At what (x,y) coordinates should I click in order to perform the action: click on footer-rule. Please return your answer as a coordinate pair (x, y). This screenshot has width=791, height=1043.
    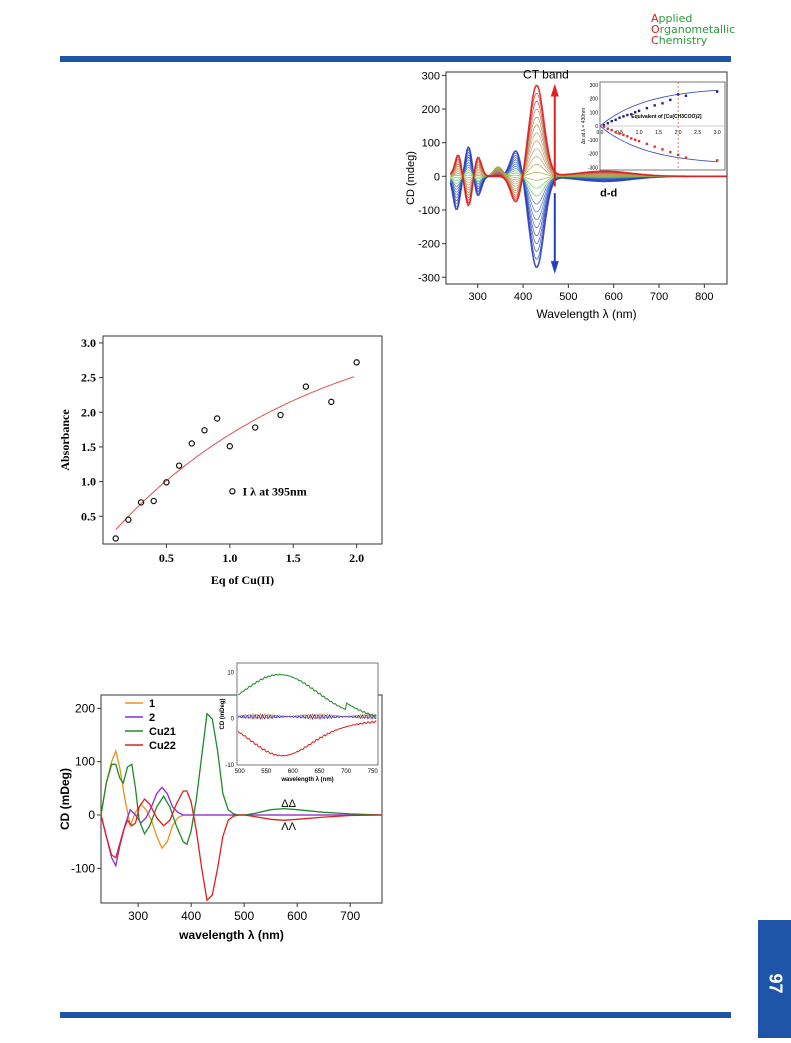
    Looking at the image, I should click on (395, 1015).